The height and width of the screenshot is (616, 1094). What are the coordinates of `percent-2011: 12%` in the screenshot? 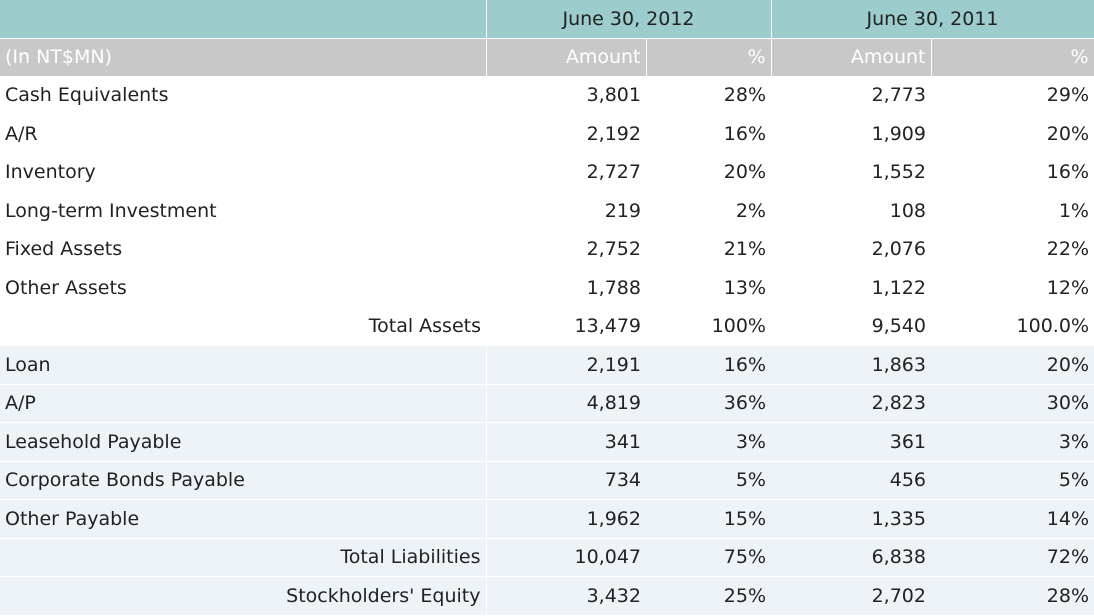 It's located at (1012, 287).